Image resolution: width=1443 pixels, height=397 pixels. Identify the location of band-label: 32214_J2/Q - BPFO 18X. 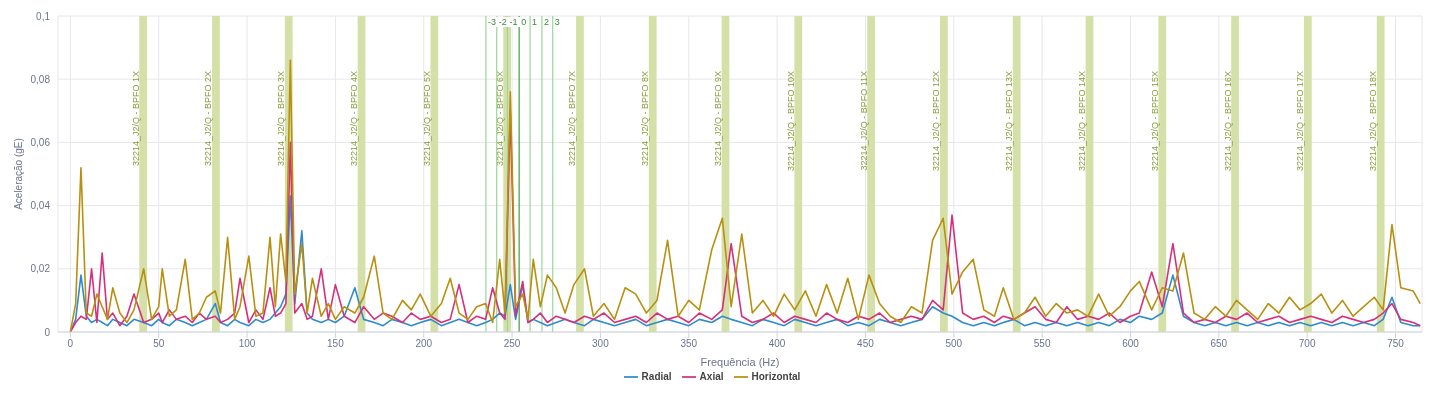
(1373, 121).